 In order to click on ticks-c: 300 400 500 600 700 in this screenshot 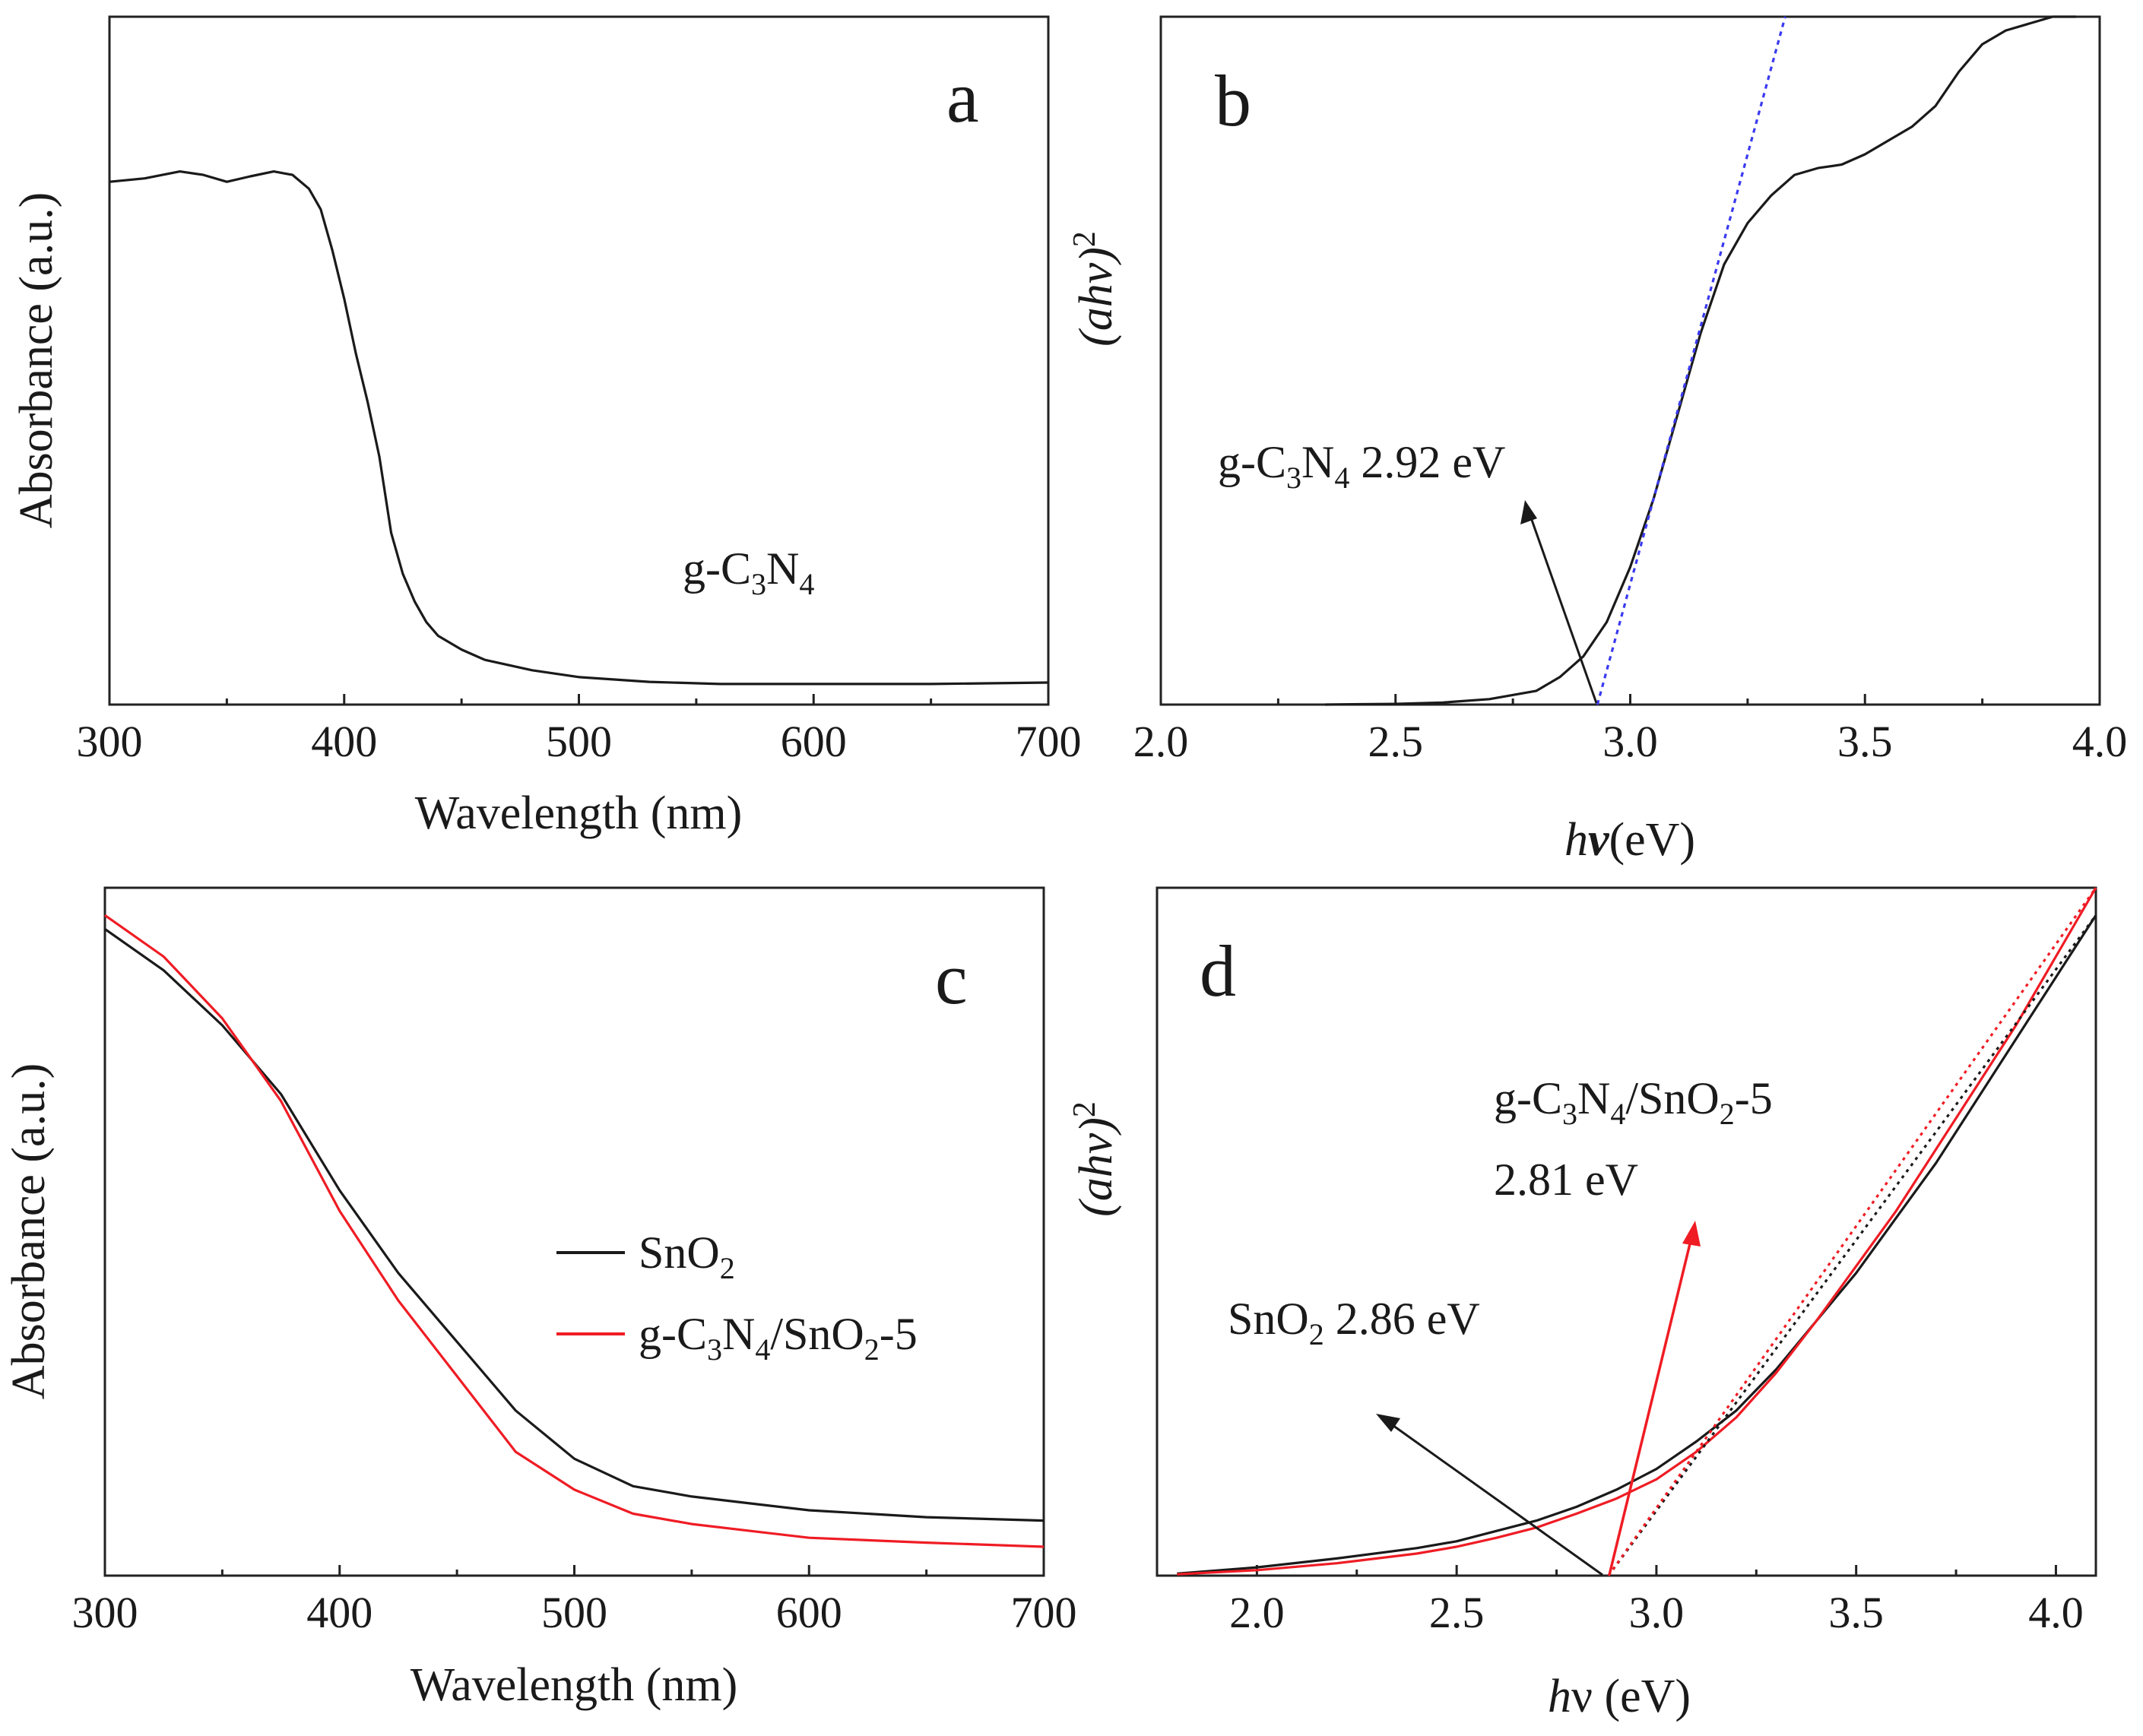, I will do `click(575, 1601)`.